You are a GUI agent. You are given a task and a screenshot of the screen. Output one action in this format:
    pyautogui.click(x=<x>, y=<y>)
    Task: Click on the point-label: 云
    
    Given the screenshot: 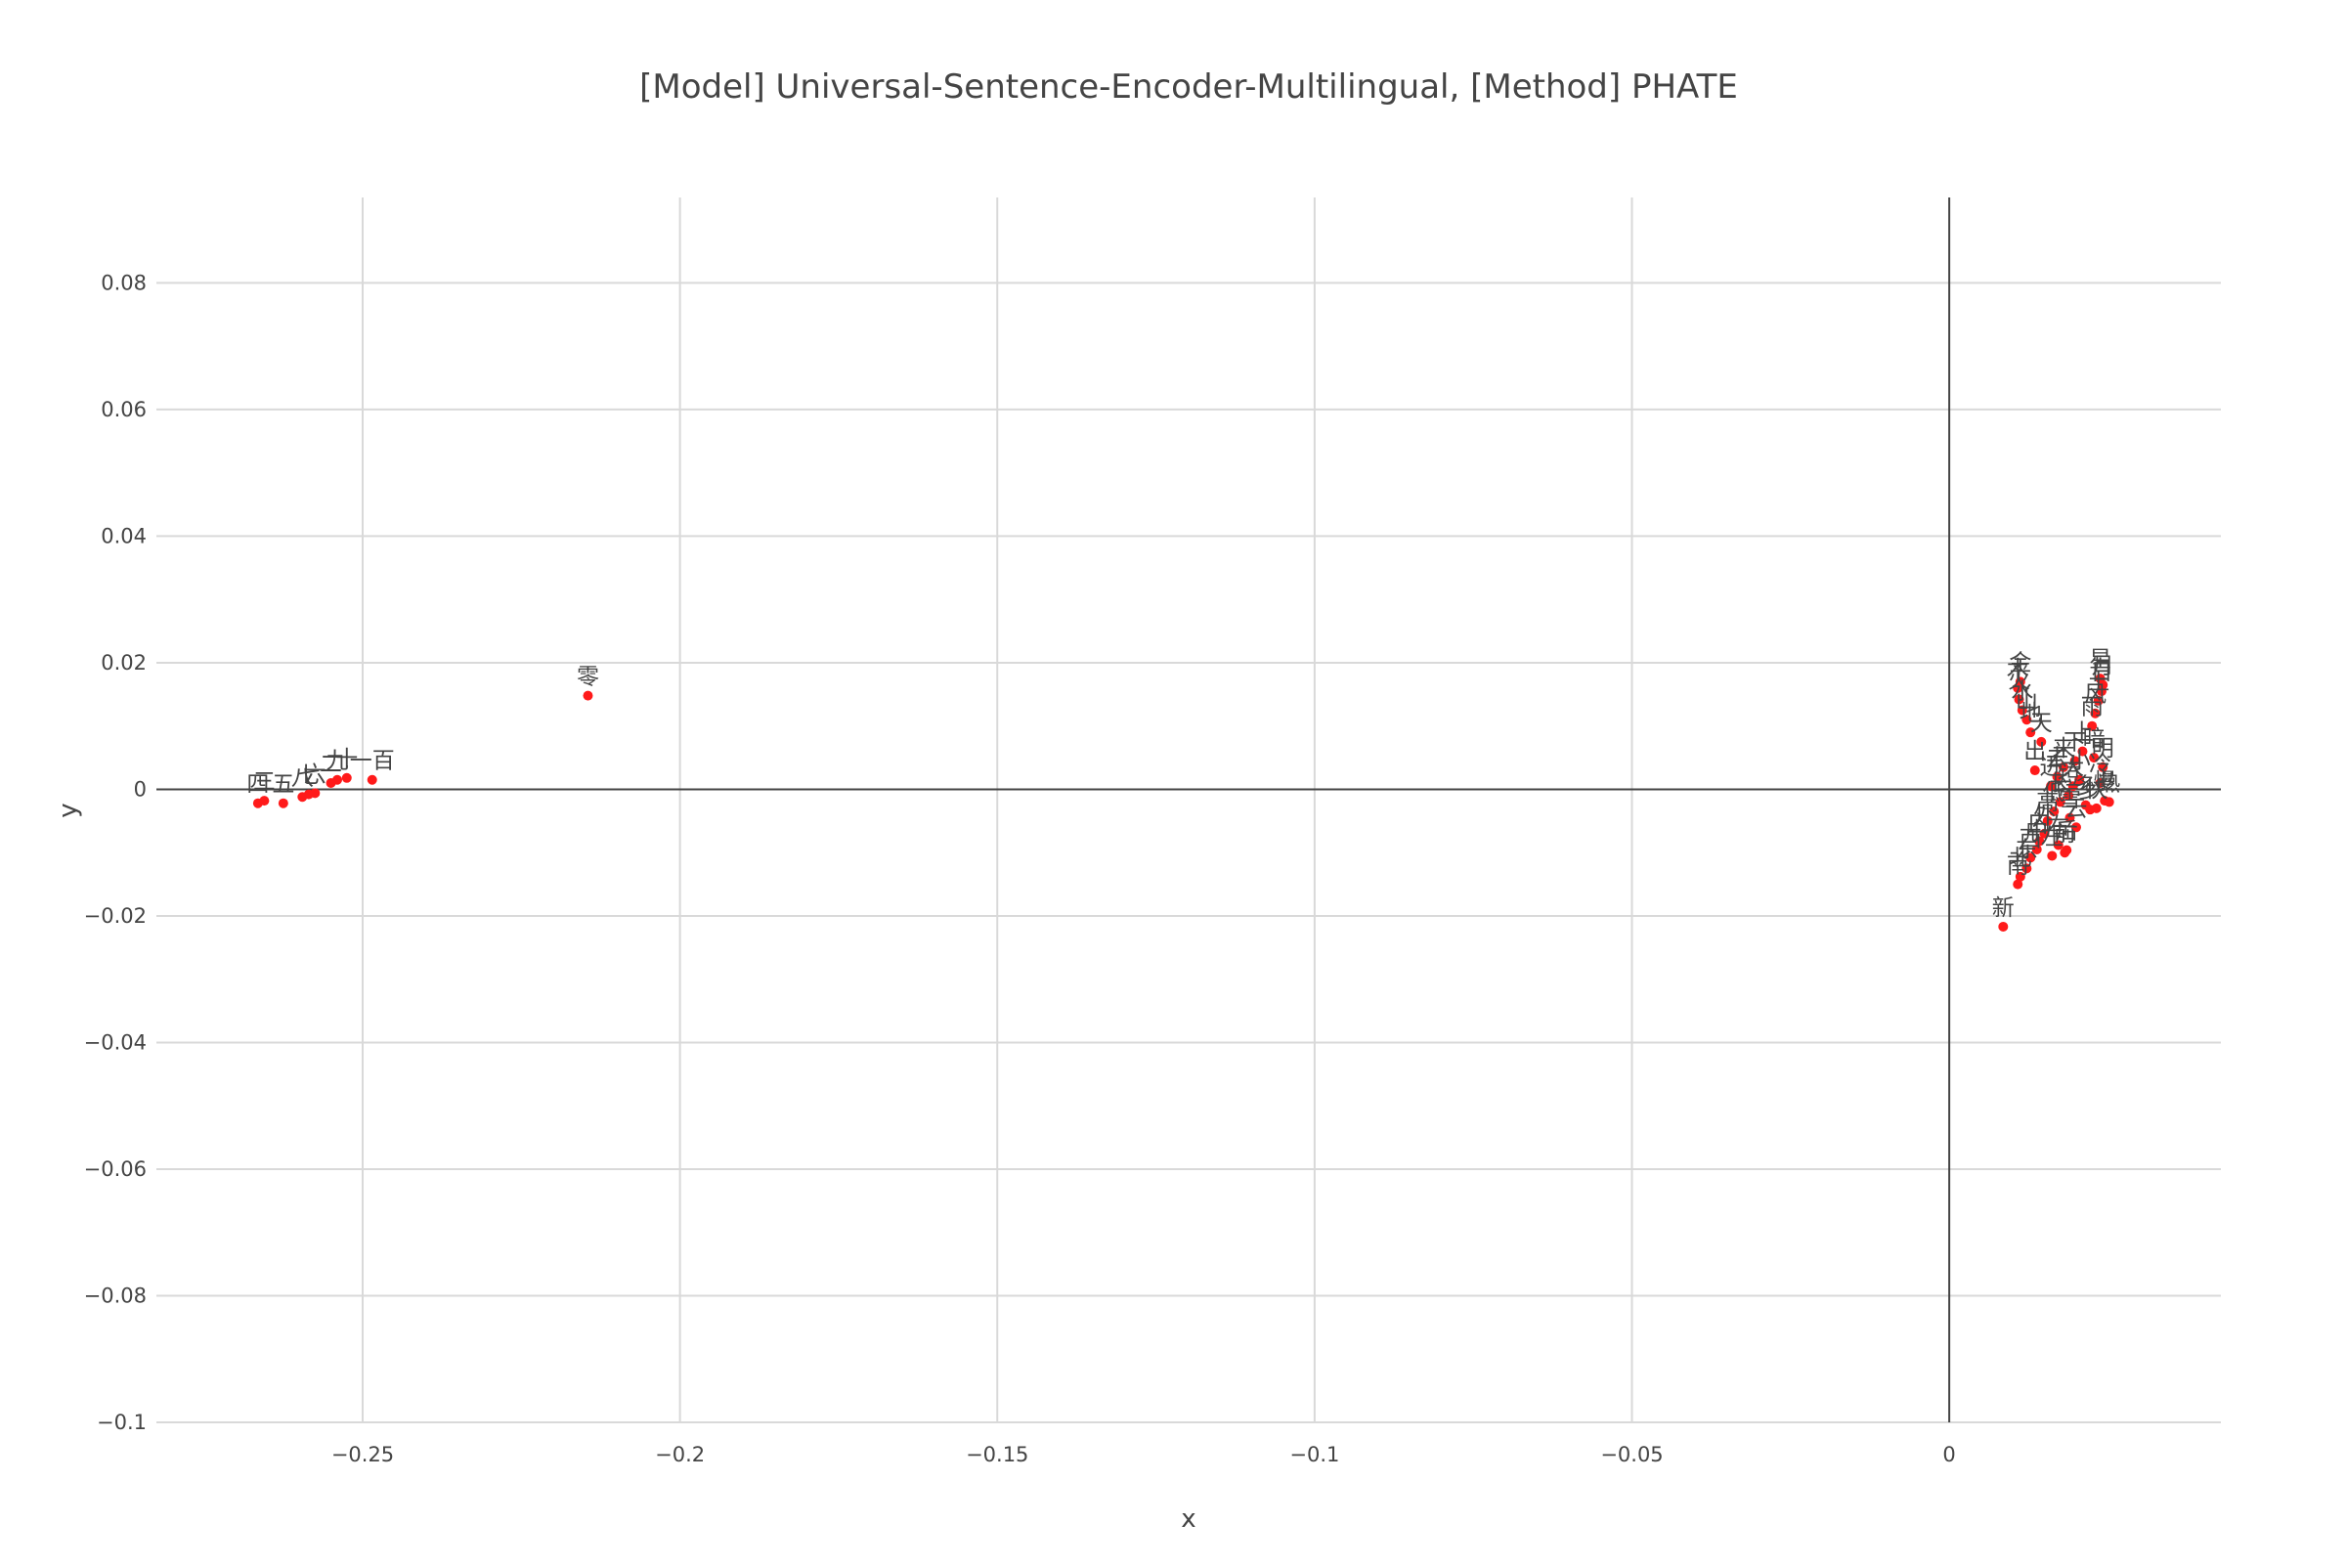 What is the action you would take?
    pyautogui.click(x=2075, y=809)
    